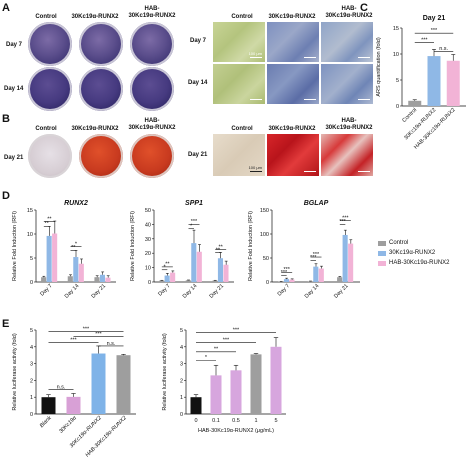 The image size is (474, 467). What do you see at coordinates (148, 269) in the screenshot?
I see `y-tick-label: 10` at bounding box center [148, 269].